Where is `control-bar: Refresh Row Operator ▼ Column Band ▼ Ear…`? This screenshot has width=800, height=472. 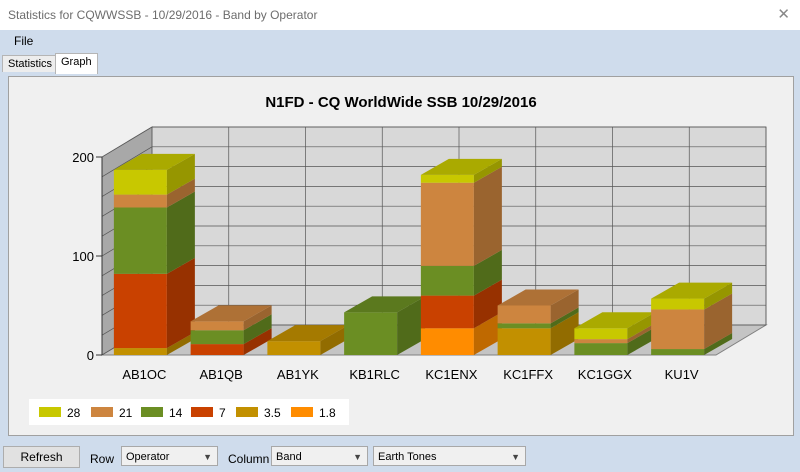
control-bar: Refresh Row Operator ▼ Column Band ▼ Ear… is located at coordinates (400, 456).